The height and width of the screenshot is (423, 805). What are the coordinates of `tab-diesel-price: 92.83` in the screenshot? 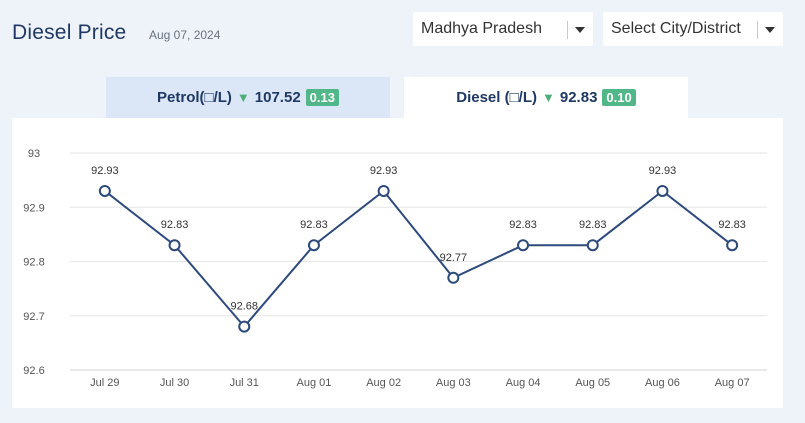 It's located at (578, 97).